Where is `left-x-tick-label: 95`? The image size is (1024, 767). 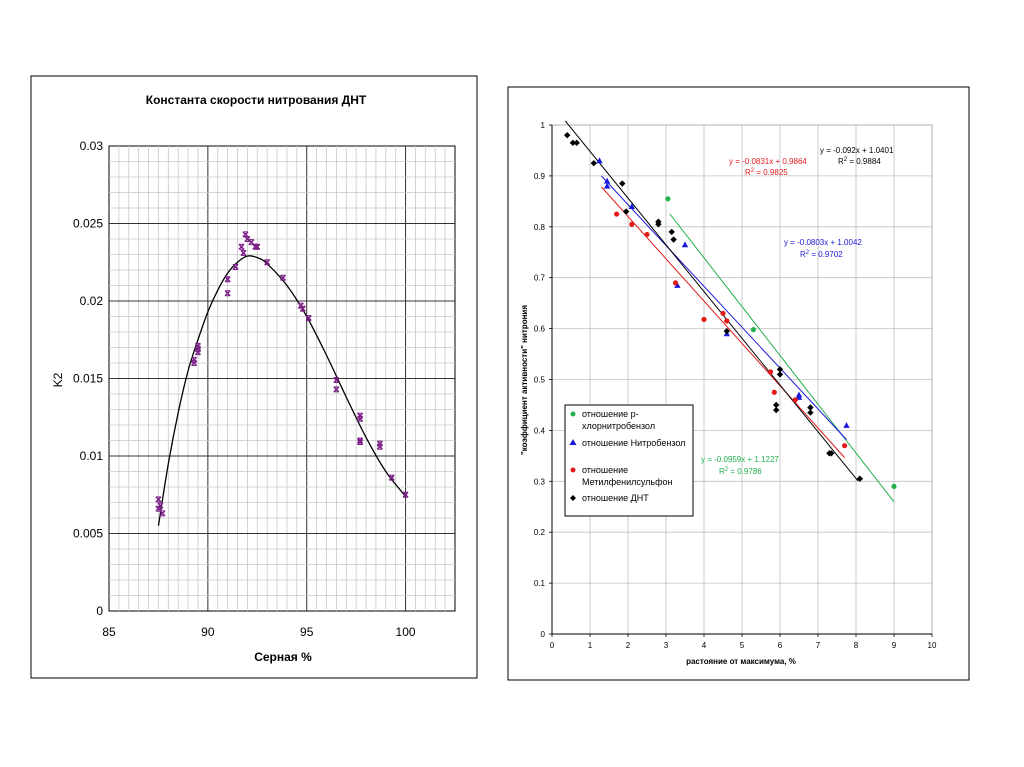 left-x-tick-label: 95 is located at coordinates (307, 632).